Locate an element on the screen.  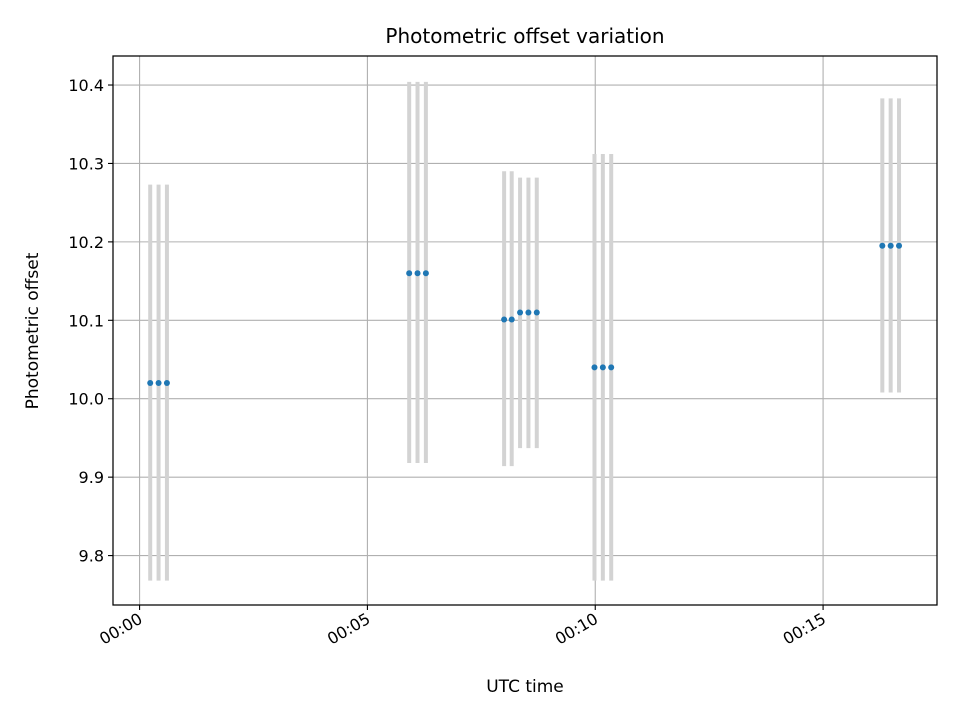
y-tick-label: 10.4 is located at coordinates (86, 85).